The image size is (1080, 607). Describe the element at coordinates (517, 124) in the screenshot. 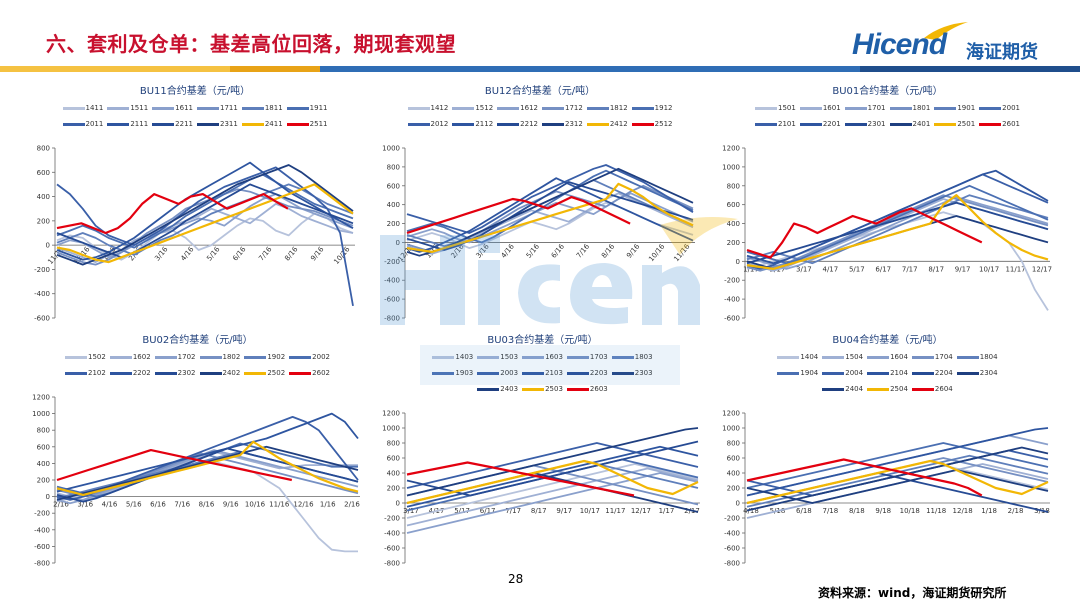

I see `legend-entry: 2212` at that location.